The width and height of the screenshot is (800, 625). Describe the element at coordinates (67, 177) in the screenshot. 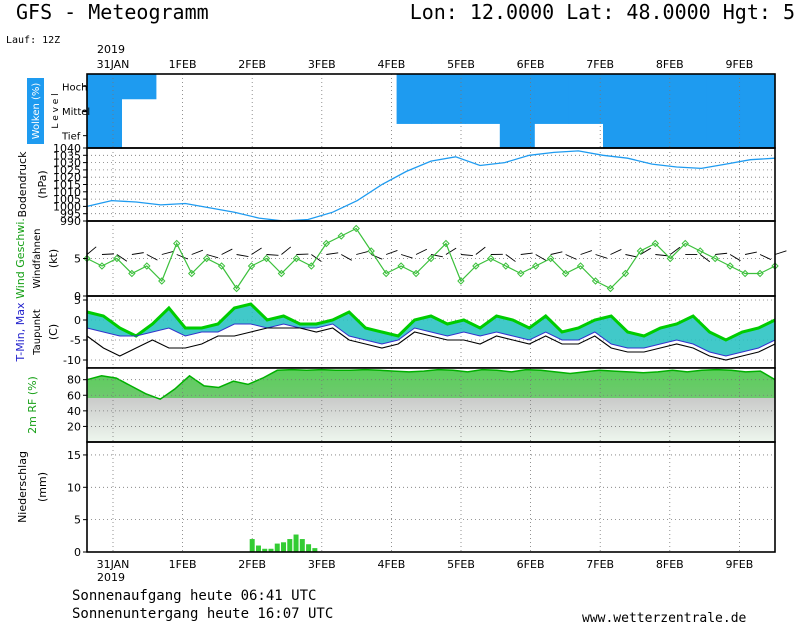

I see `pressure-tick-label: 1020` at that location.